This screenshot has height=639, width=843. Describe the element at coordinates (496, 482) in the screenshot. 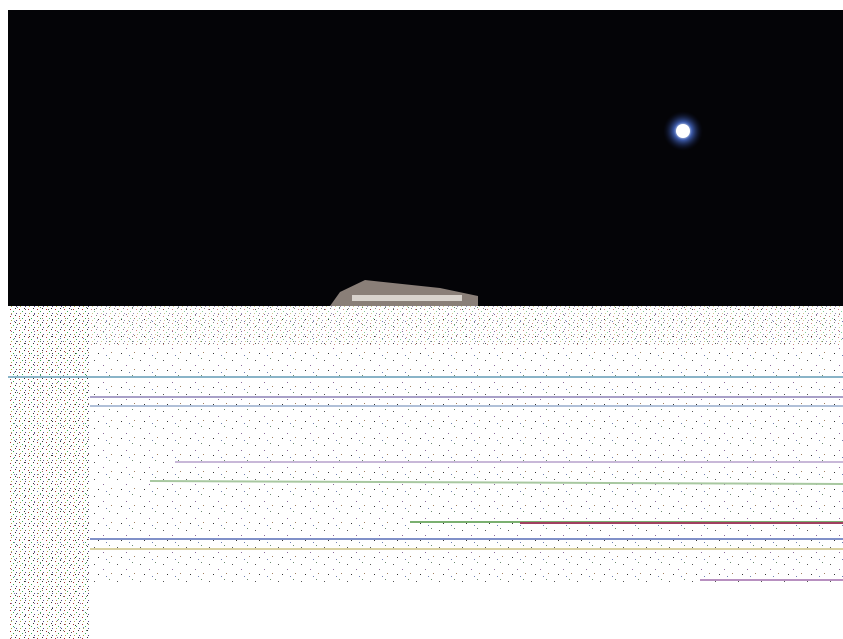

I see `glitch-line` at that location.